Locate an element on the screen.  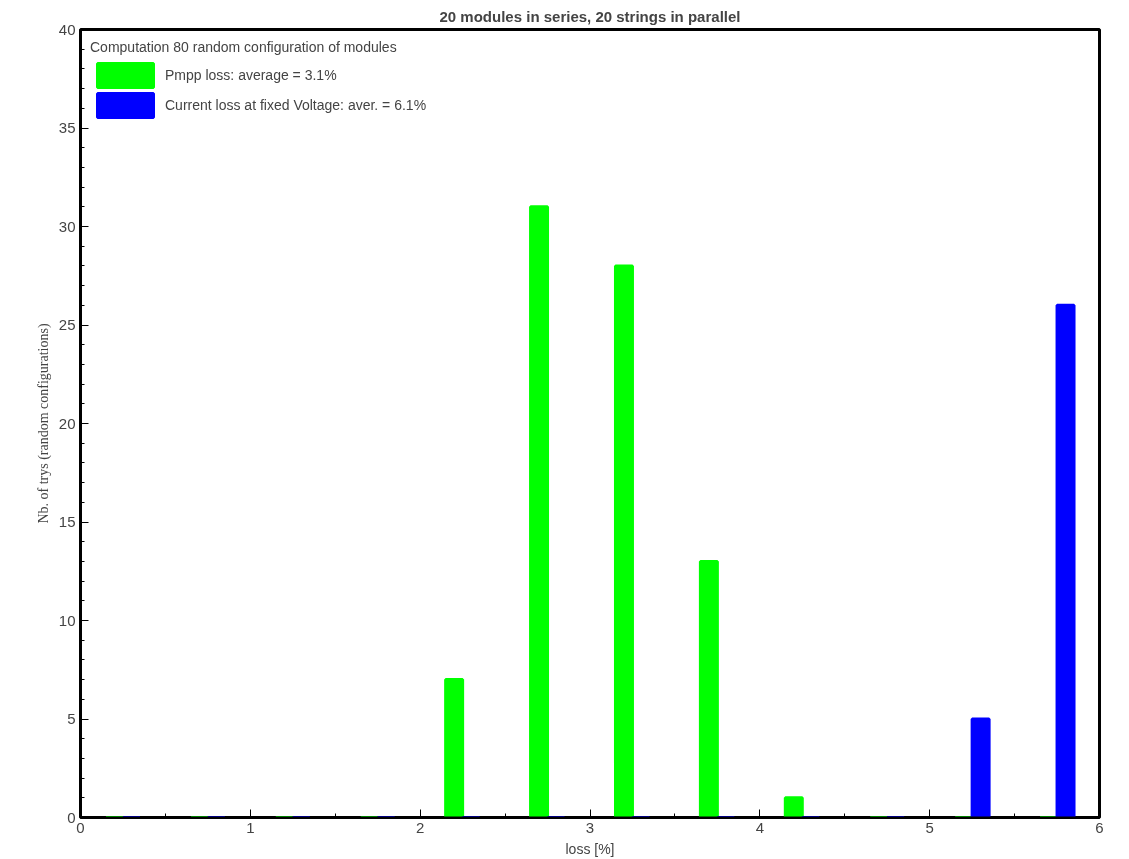
y-tick-label: 10 is located at coordinates (67, 620).